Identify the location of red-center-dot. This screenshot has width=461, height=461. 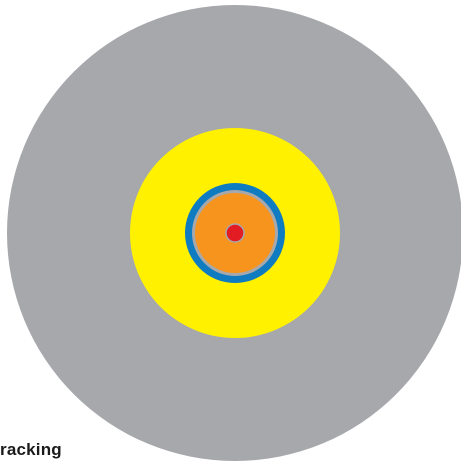
(235, 233).